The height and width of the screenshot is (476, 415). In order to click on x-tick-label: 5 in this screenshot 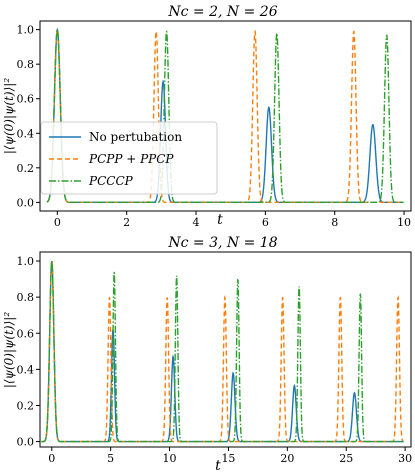, I will do `click(110, 458)`.